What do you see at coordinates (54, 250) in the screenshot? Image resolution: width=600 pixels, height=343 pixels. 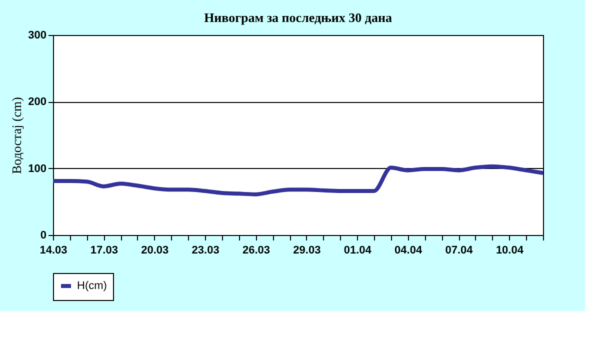 I see `x-tick-label: 14.03` at bounding box center [54, 250].